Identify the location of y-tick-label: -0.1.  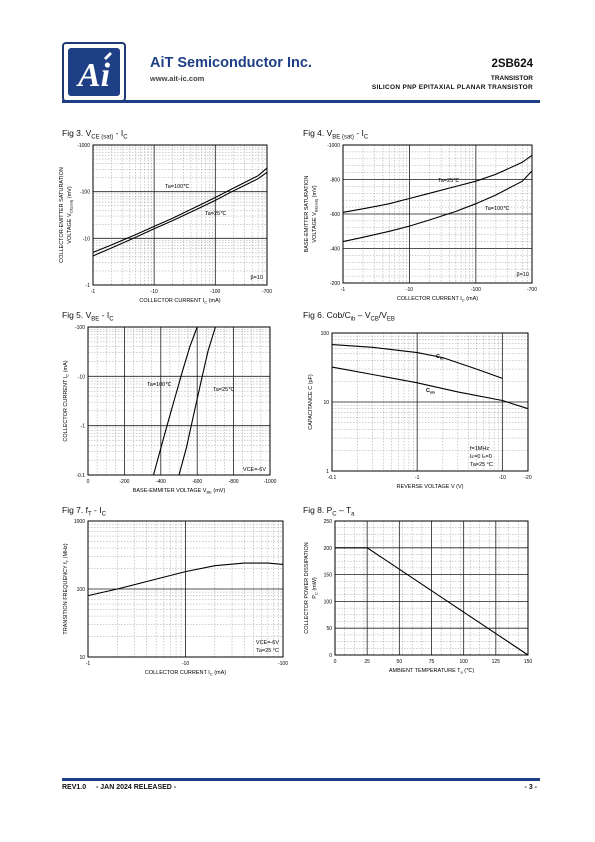
(80, 476).